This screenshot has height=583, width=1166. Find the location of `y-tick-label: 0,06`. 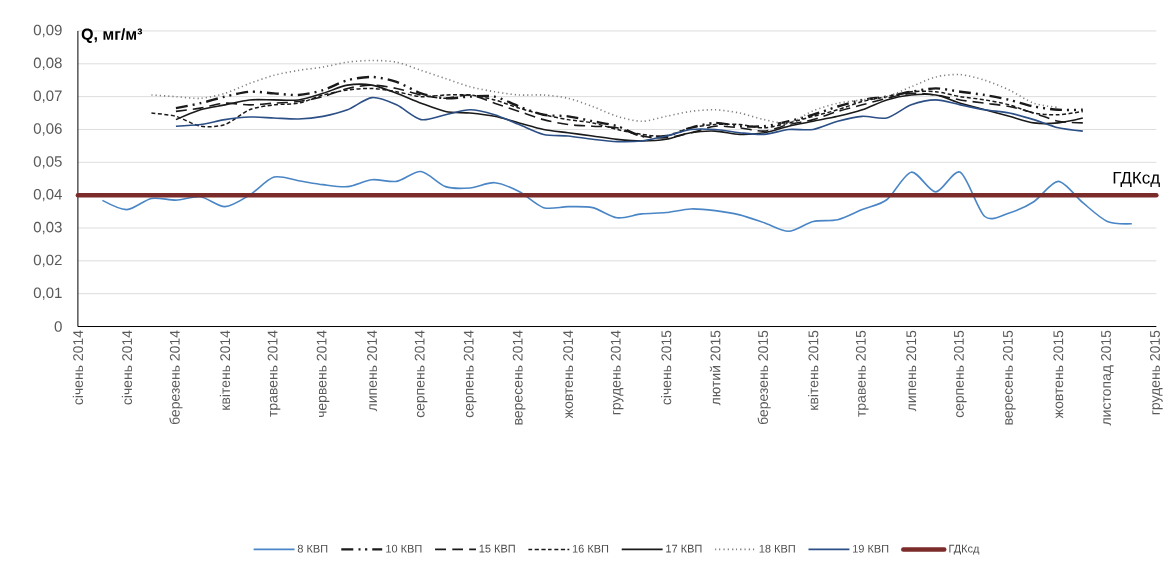

y-tick-label: 0,06 is located at coordinates (47, 129).